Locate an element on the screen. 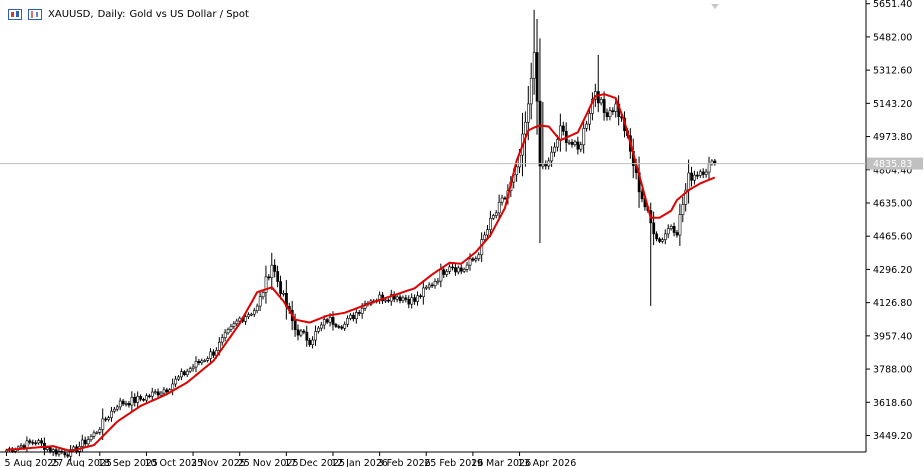  chart-header: XAUUSD, Daily: Gold vs US Dollar / Spot is located at coordinates (128, 14).